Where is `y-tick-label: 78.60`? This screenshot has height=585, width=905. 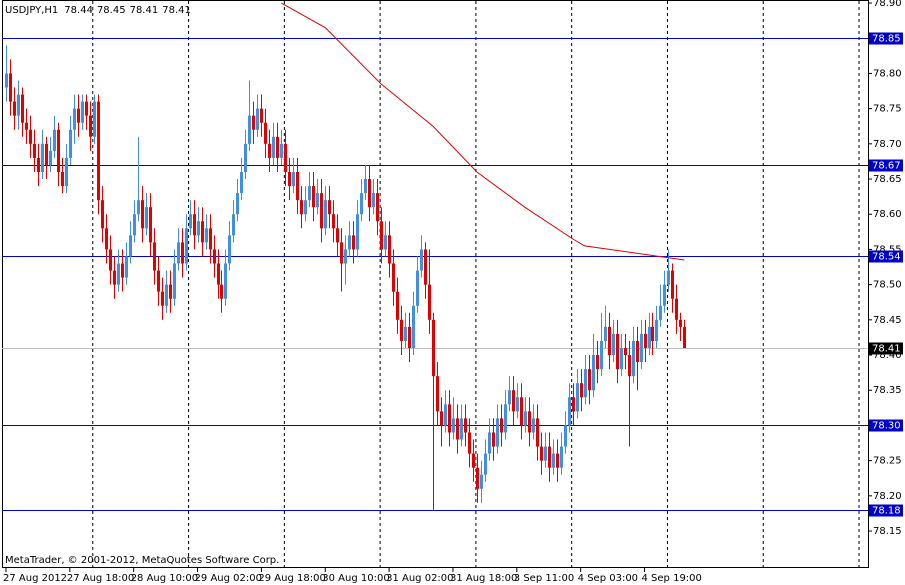 y-tick-label: 78.60 is located at coordinates (887, 214).